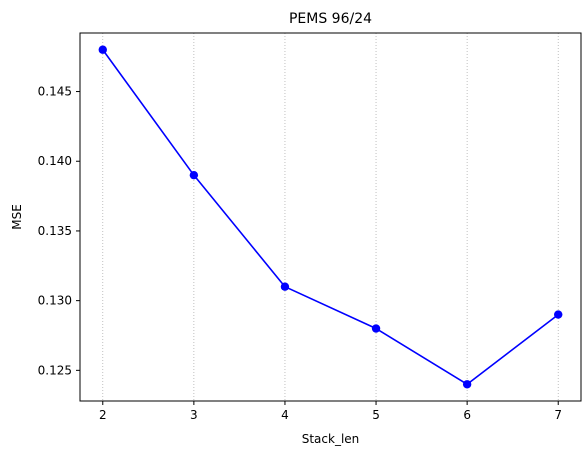  Describe the element at coordinates (55, 301) in the screenshot. I see `y-tick-label: 0.130` at that location.